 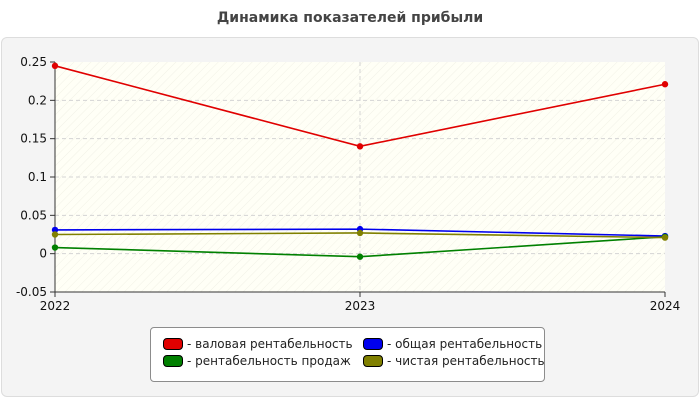 I want to click on x-tick-label: 2023, so click(x=360, y=306).